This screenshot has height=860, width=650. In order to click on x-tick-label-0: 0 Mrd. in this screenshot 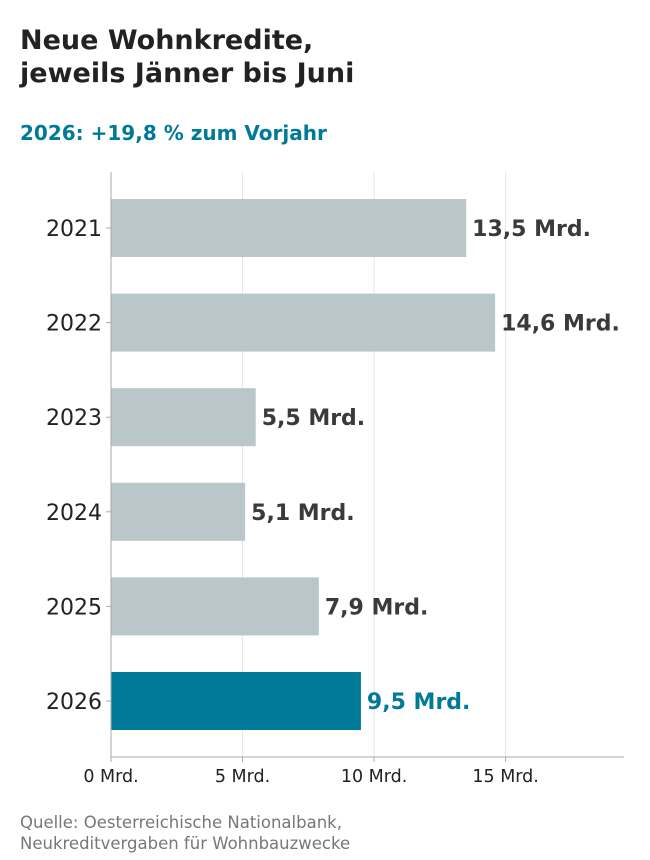, I will do `click(110, 777)`.